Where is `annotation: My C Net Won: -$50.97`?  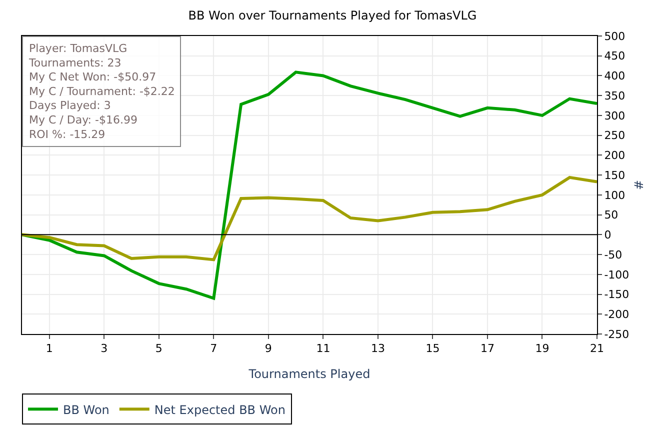
annotation: My C Net Won: -$50.97 is located at coordinates (92, 77).